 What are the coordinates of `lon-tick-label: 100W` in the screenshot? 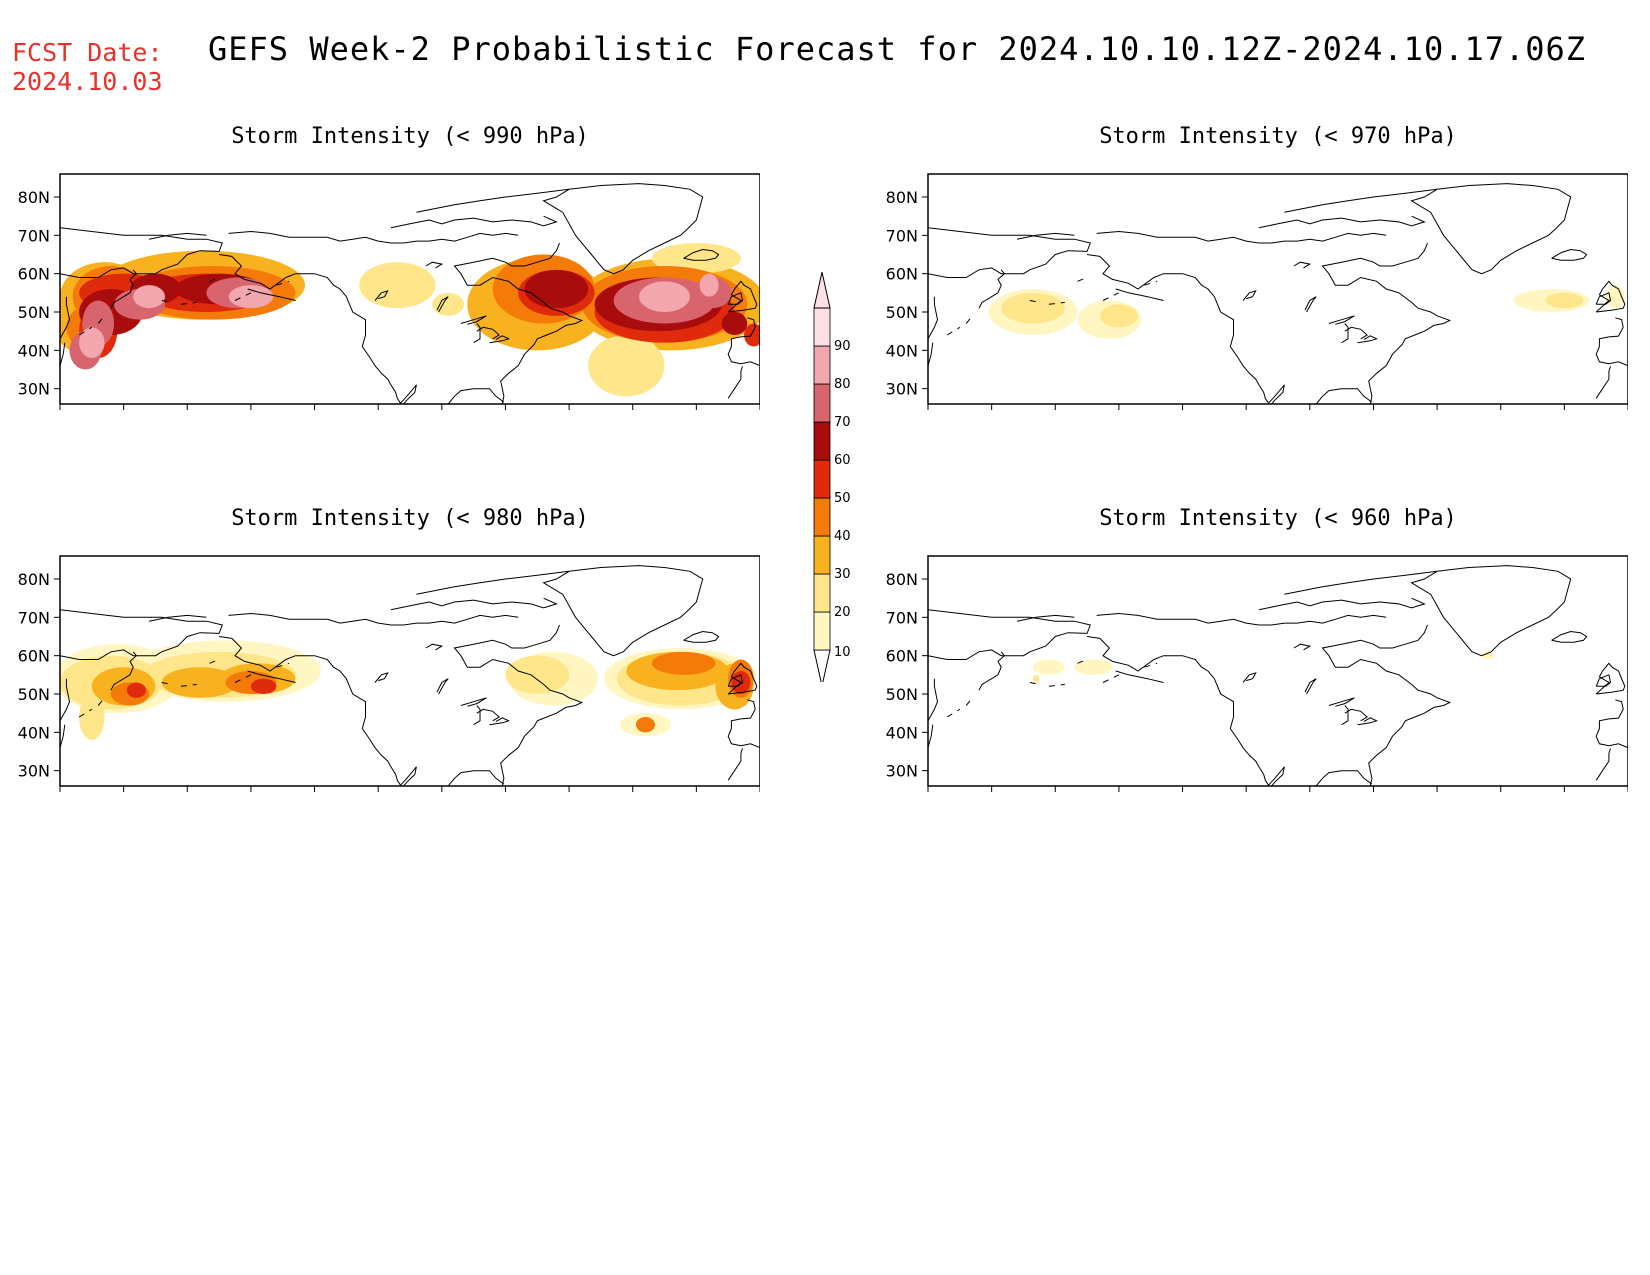 It's located at (442, 795).